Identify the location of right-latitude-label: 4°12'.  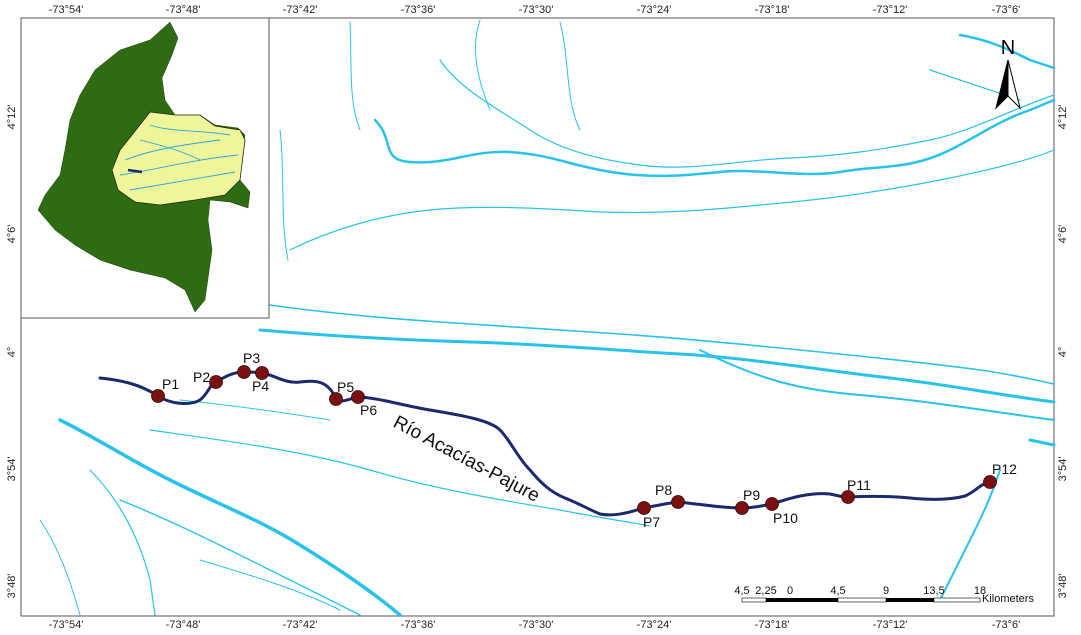
(1063, 117).